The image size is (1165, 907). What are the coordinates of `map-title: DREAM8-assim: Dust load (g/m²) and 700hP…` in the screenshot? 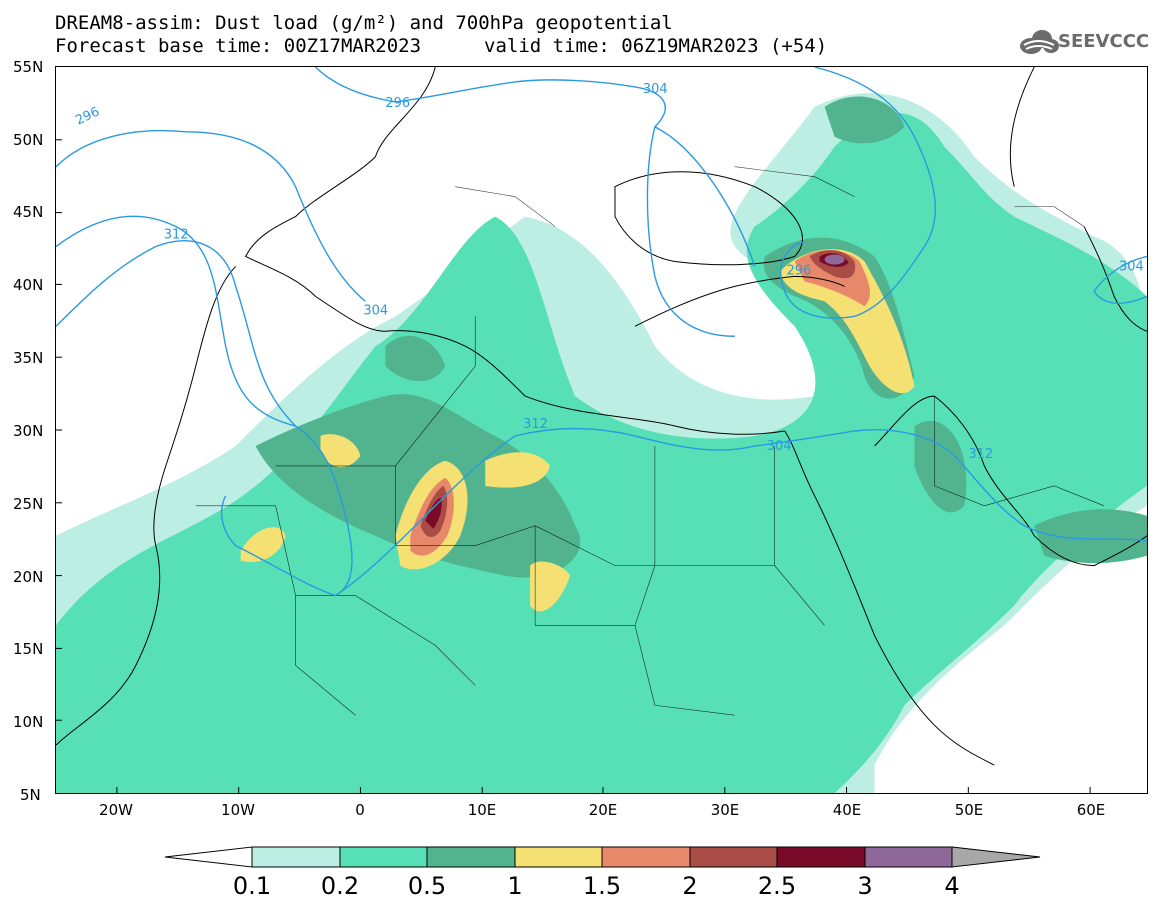 It's located at (364, 23).